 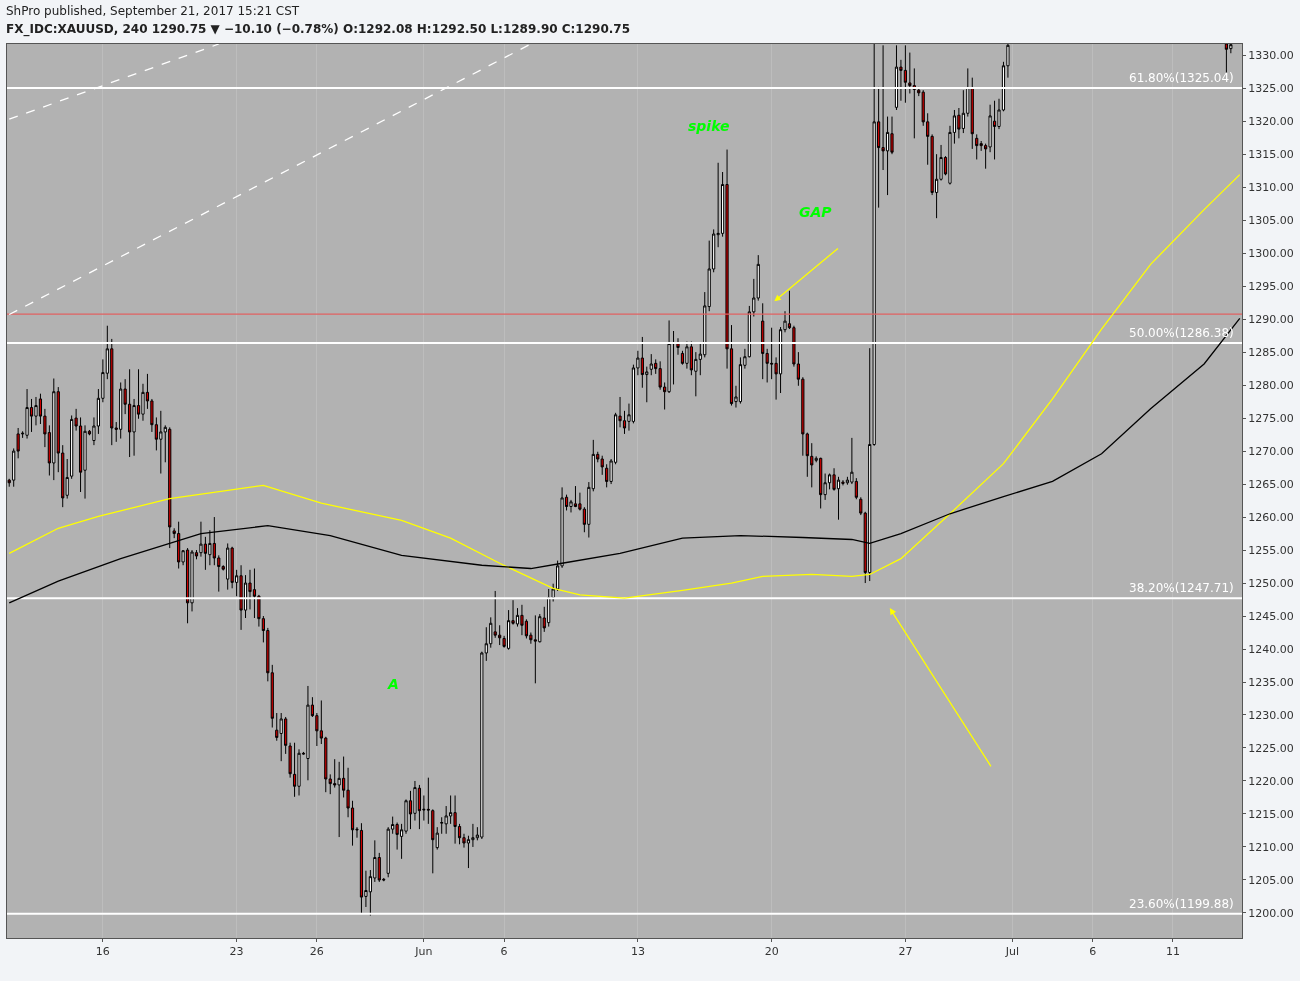 What do you see at coordinates (423, 952) in the screenshot?
I see `x-tick-label: Jun` at bounding box center [423, 952].